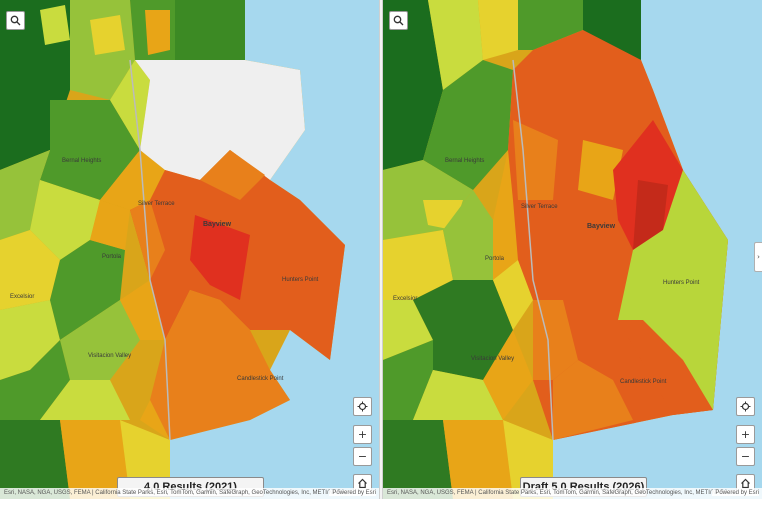 This screenshot has width=765, height=510. Describe the element at coordinates (220, 120) in the screenshot. I see `no-data-area` at that location.